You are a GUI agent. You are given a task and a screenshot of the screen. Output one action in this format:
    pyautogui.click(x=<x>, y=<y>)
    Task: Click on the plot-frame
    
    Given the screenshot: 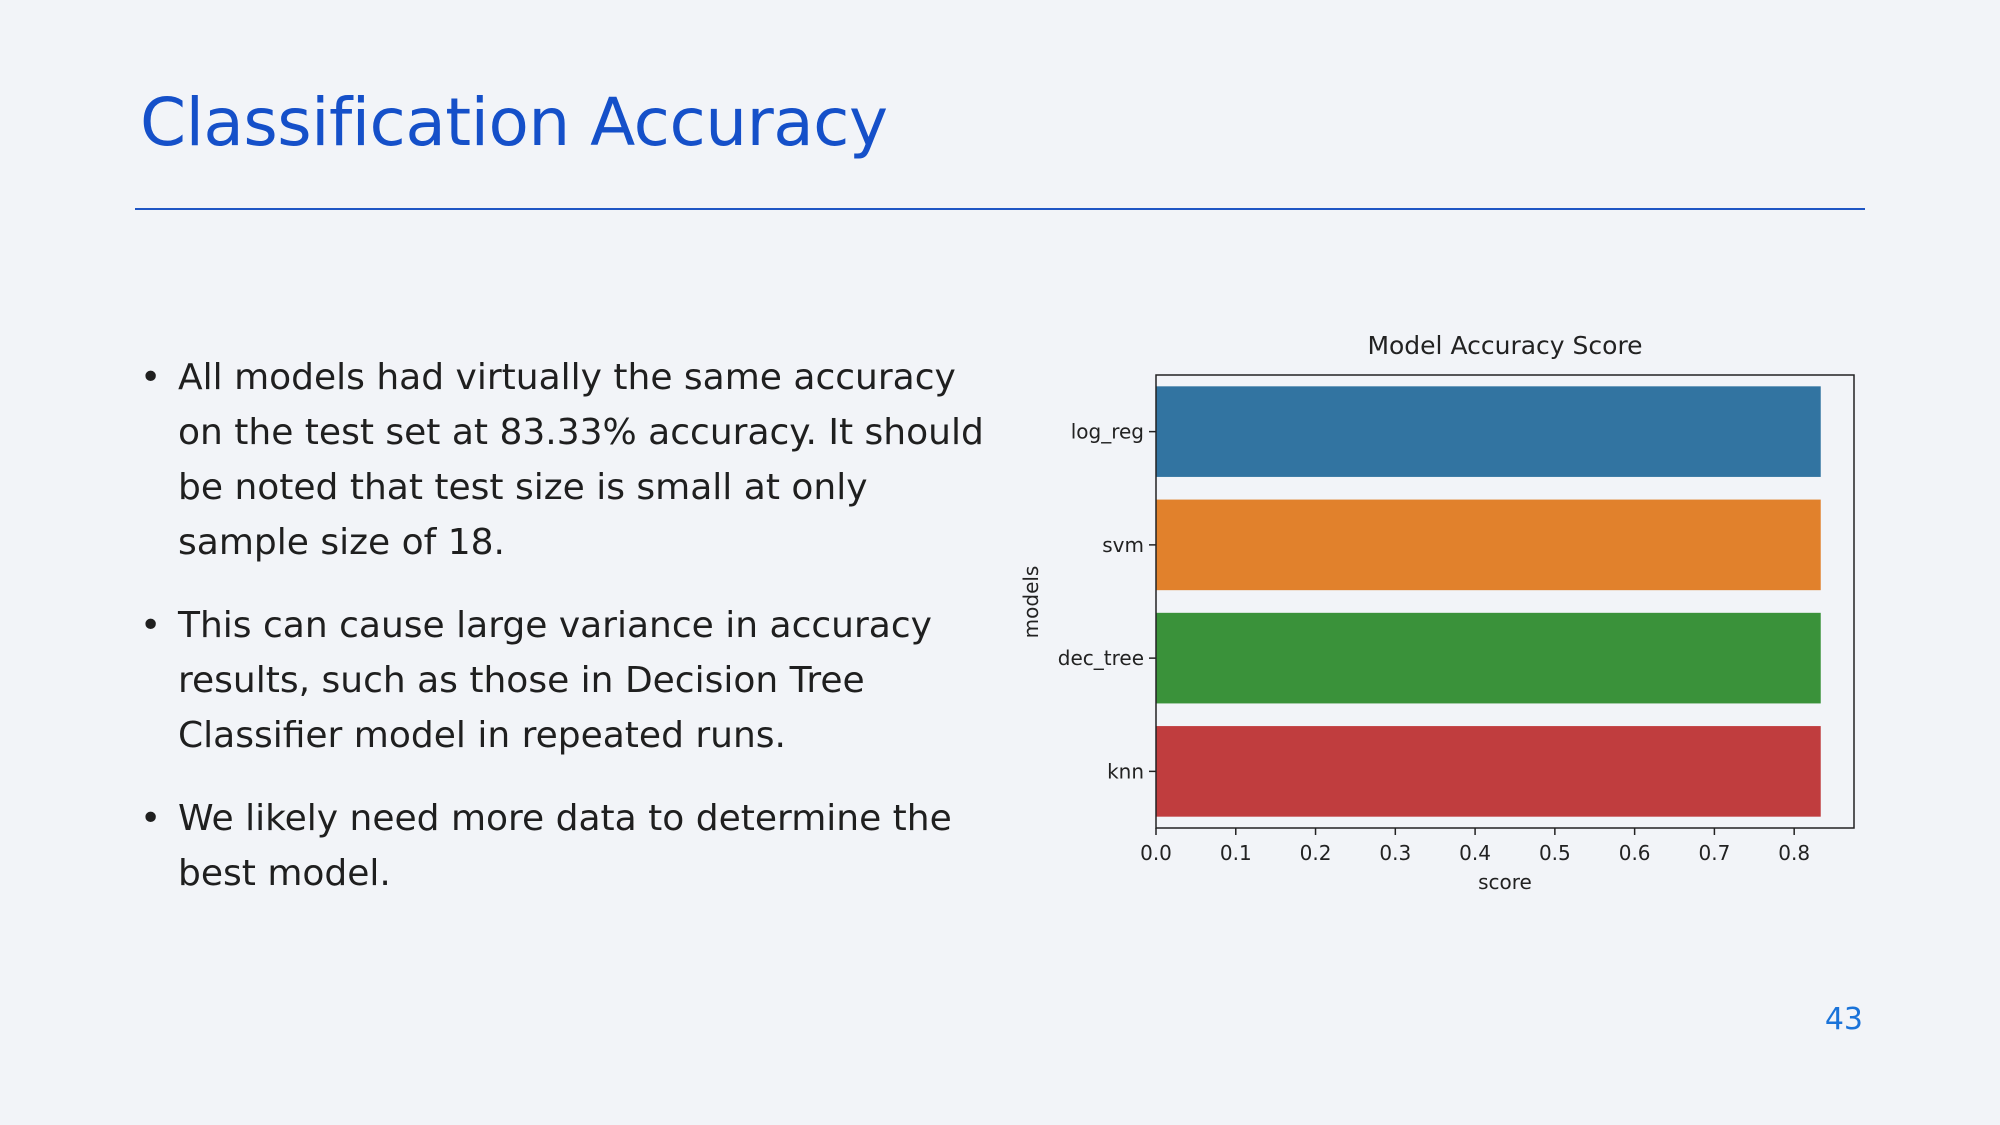 What is the action you would take?
    pyautogui.click(x=1505, y=601)
    